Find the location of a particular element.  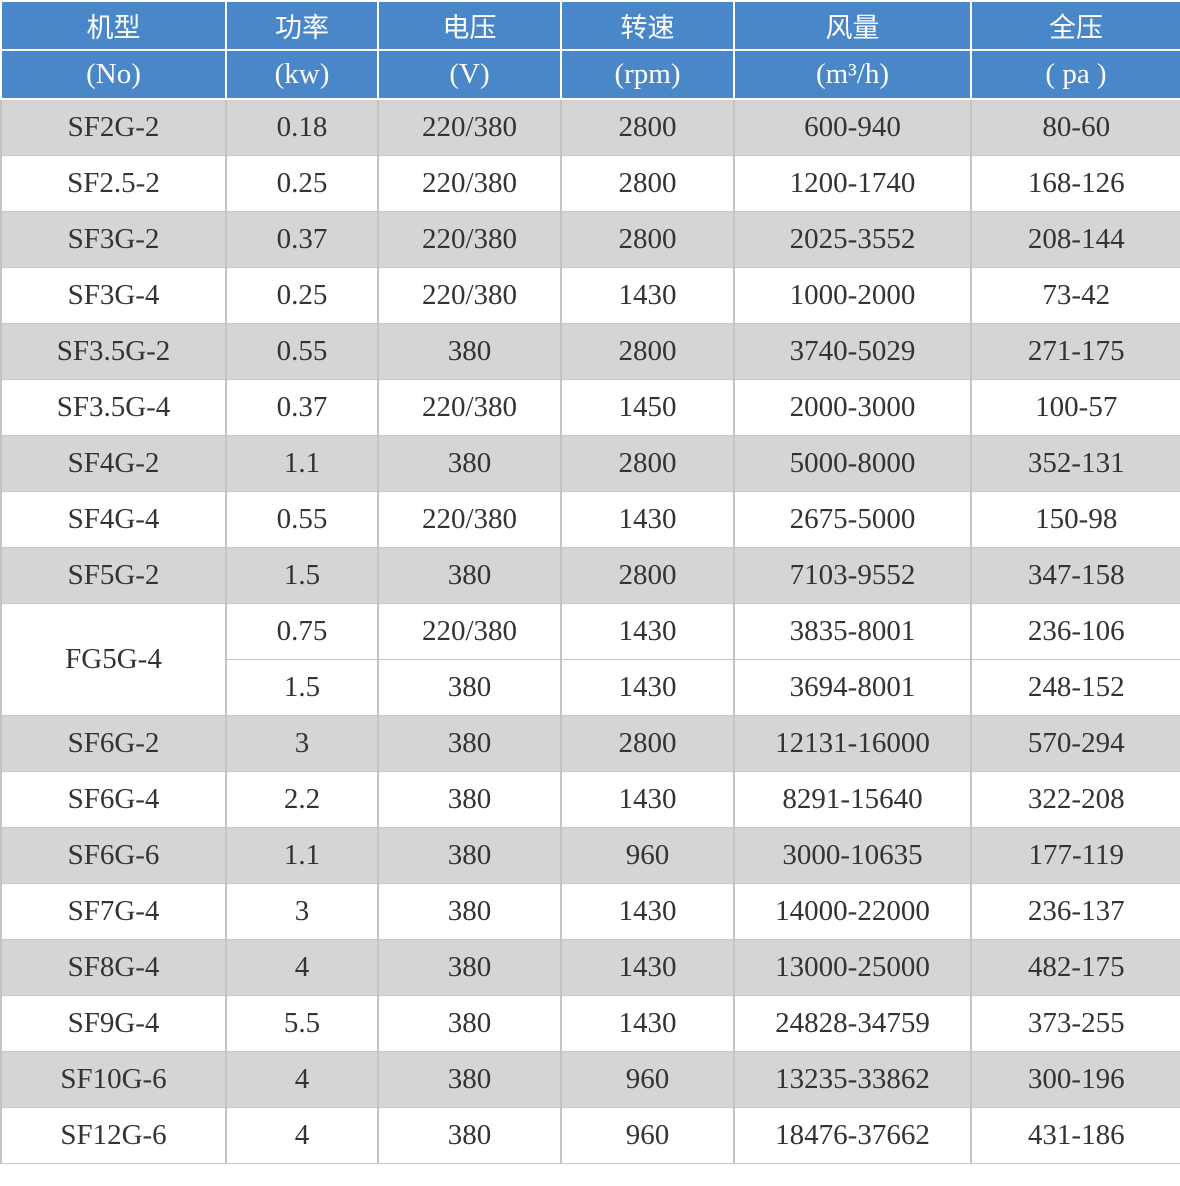

airflow-cell: 3000-10635 is located at coordinates (852, 855).